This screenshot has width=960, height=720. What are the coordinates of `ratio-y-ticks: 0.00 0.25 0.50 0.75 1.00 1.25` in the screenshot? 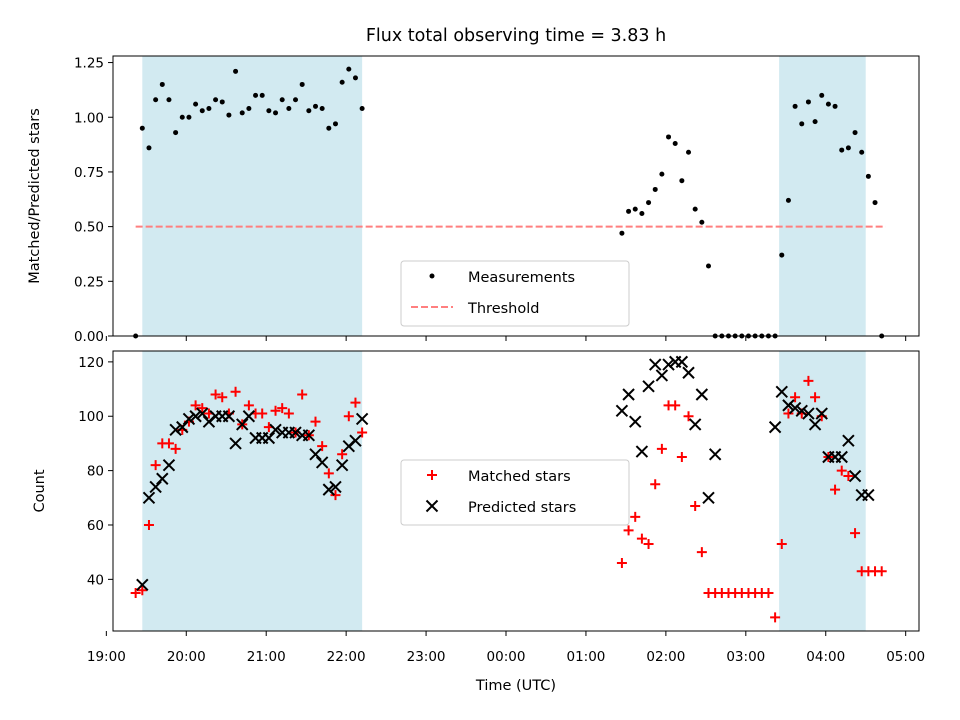 It's located at (93, 200).